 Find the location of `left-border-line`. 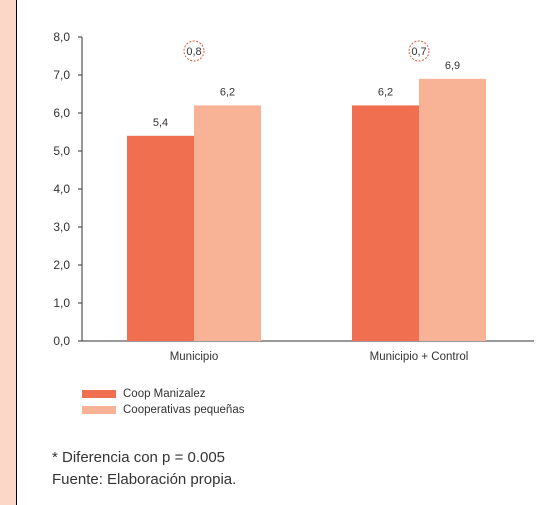

left-border-line is located at coordinates (16, 252).